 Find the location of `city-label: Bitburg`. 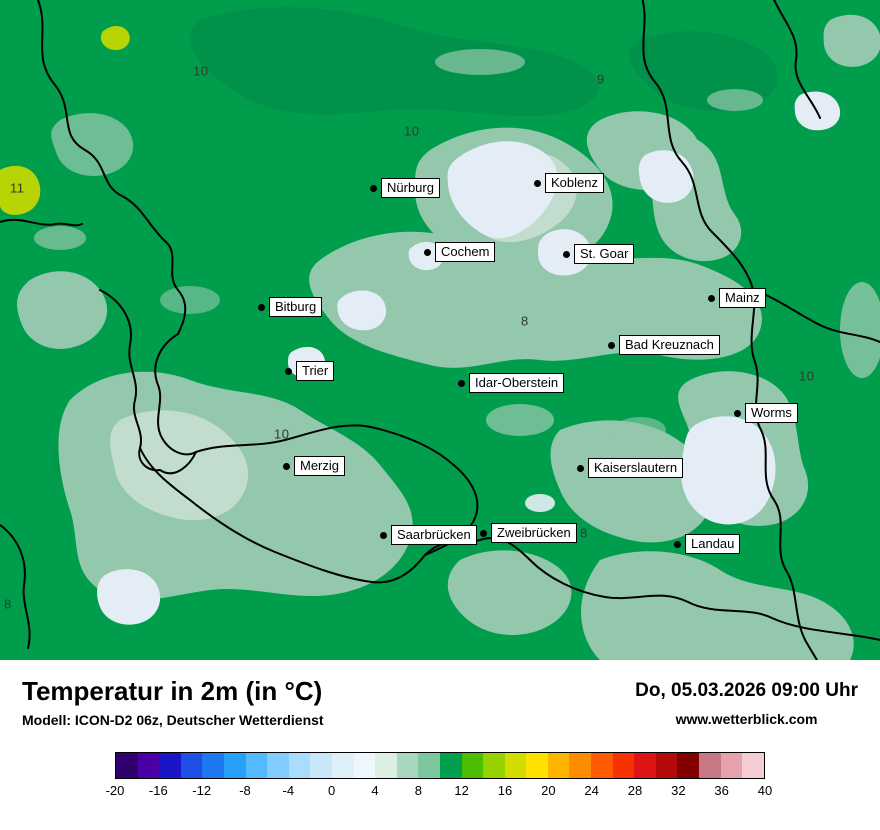

city-label: Bitburg is located at coordinates (296, 307).